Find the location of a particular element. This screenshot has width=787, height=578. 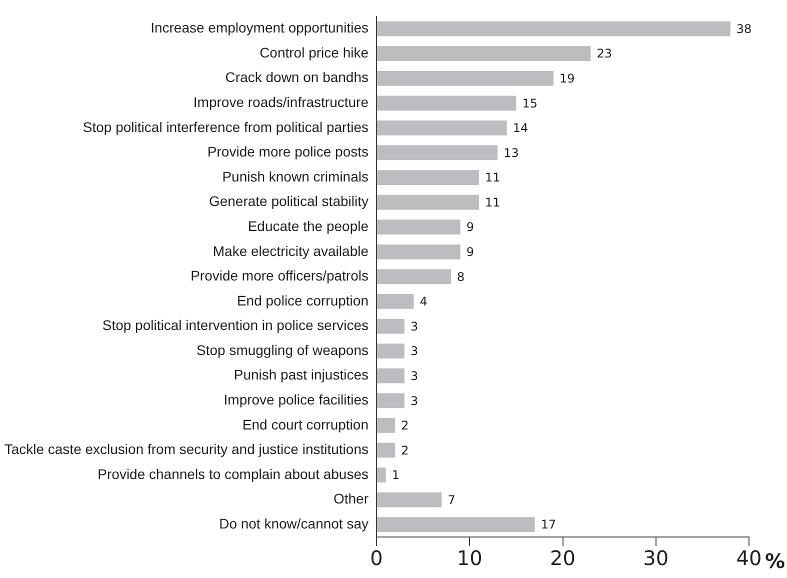

y-tick-label: End police corruption is located at coordinates (302, 300).